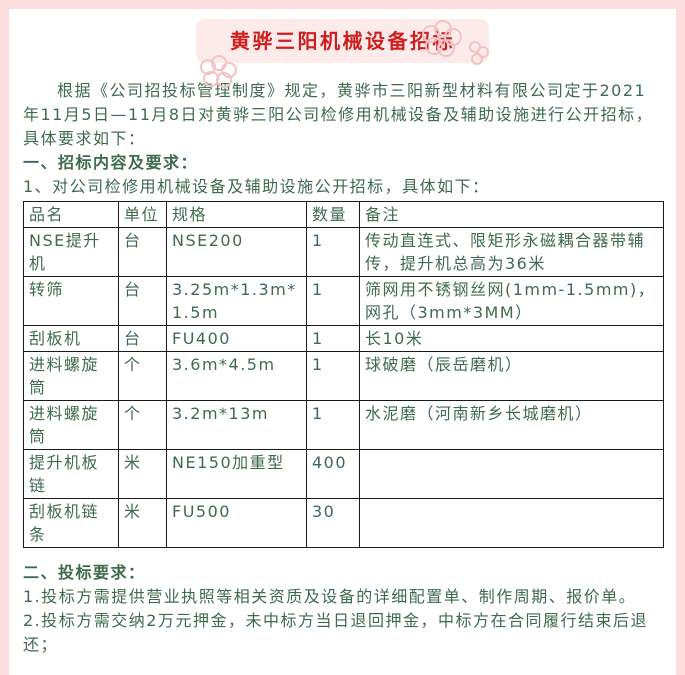 The height and width of the screenshot is (675, 685). I want to click on column-header-spec: 规格, so click(236, 214).